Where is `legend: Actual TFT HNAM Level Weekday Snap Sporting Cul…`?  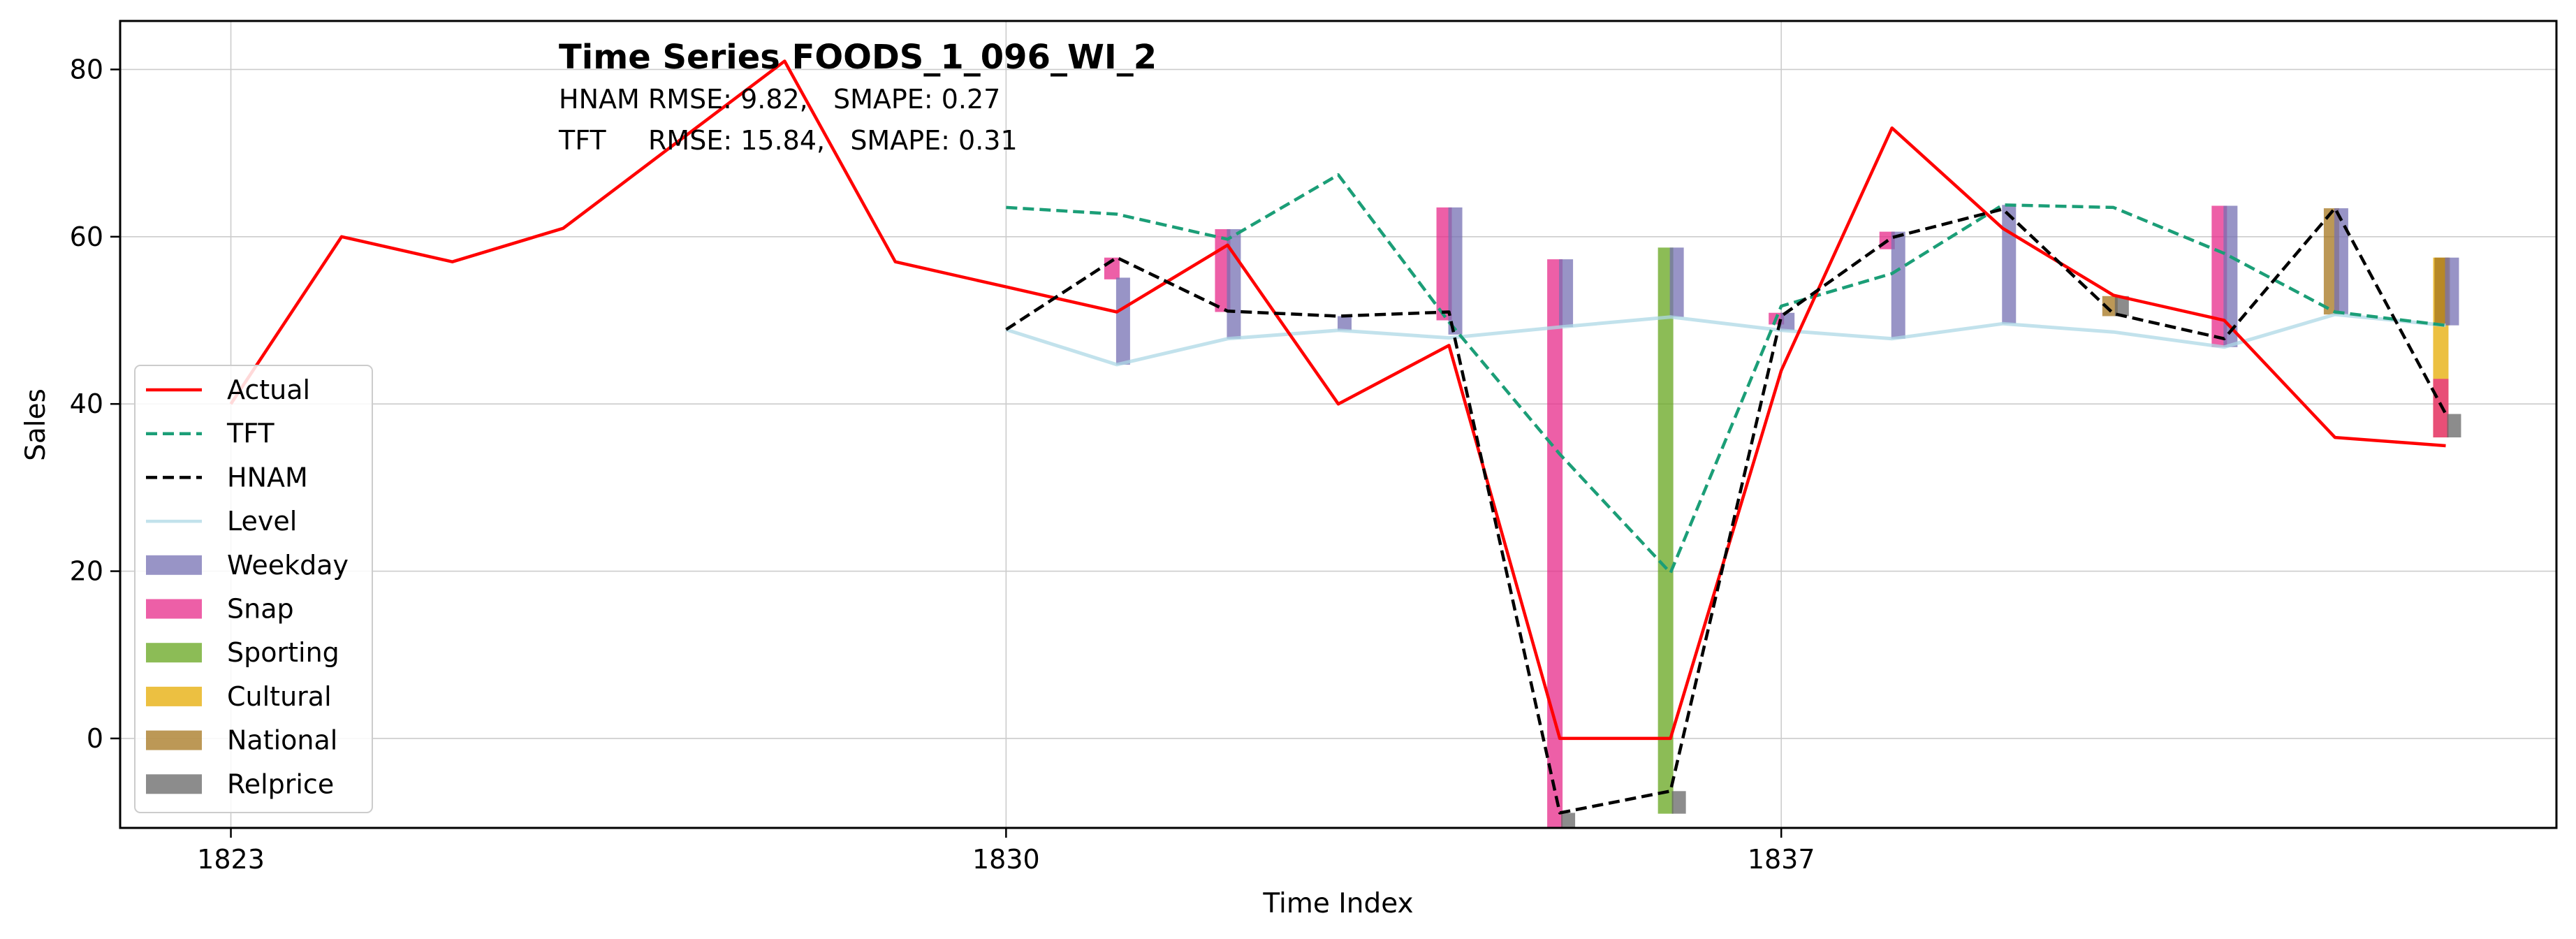
legend: Actual TFT HNAM Level Weekday Snap Sporting Cul… is located at coordinates (253, 589).